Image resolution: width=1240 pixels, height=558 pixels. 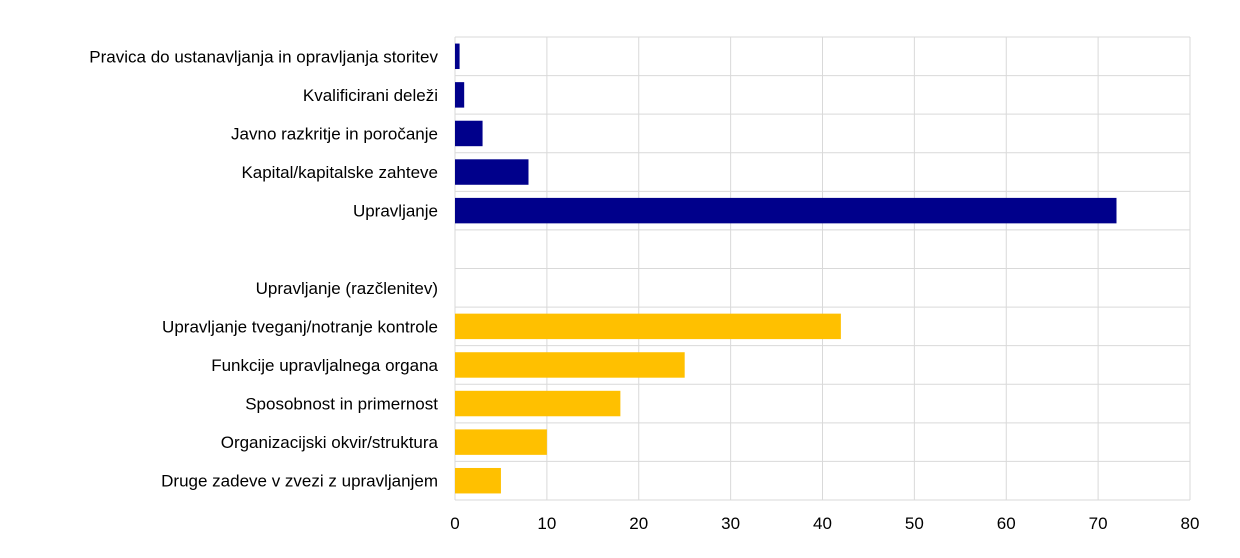 I want to click on category-label: Druge zadeve v zvezi z upravljanjem, so click(x=299, y=481).